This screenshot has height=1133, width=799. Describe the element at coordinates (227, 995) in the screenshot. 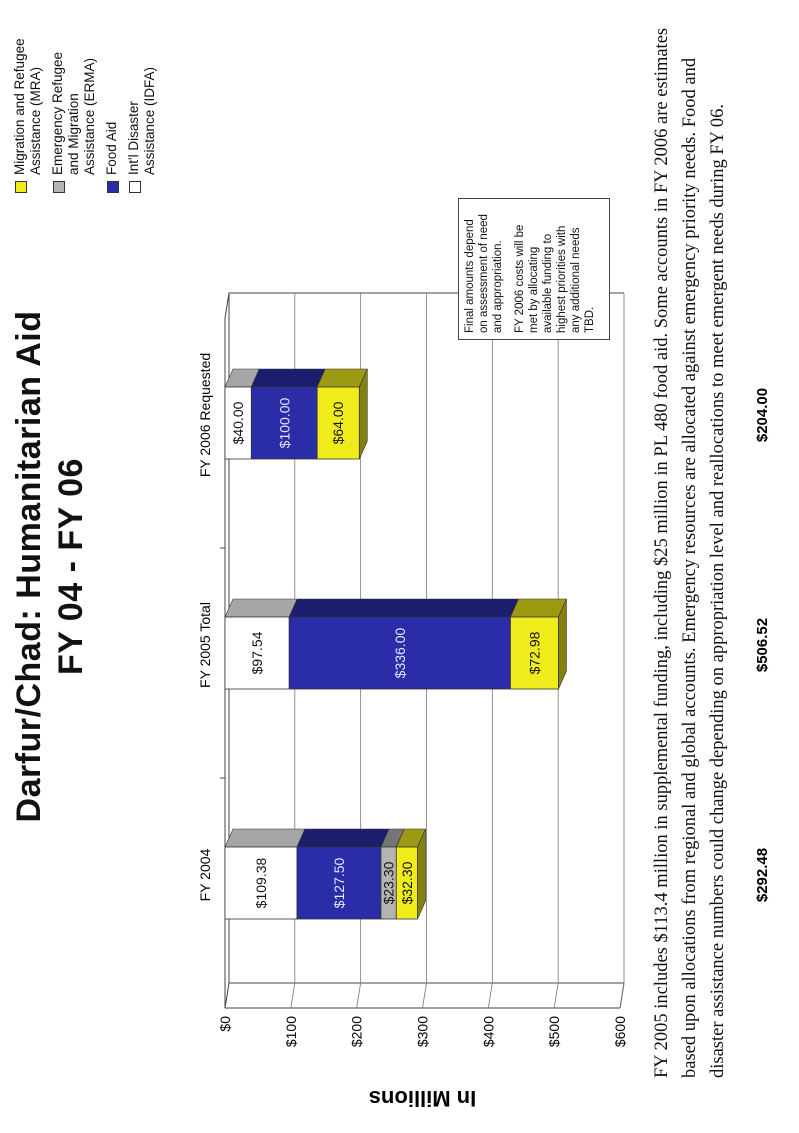

I see `floor-depth-left` at that location.